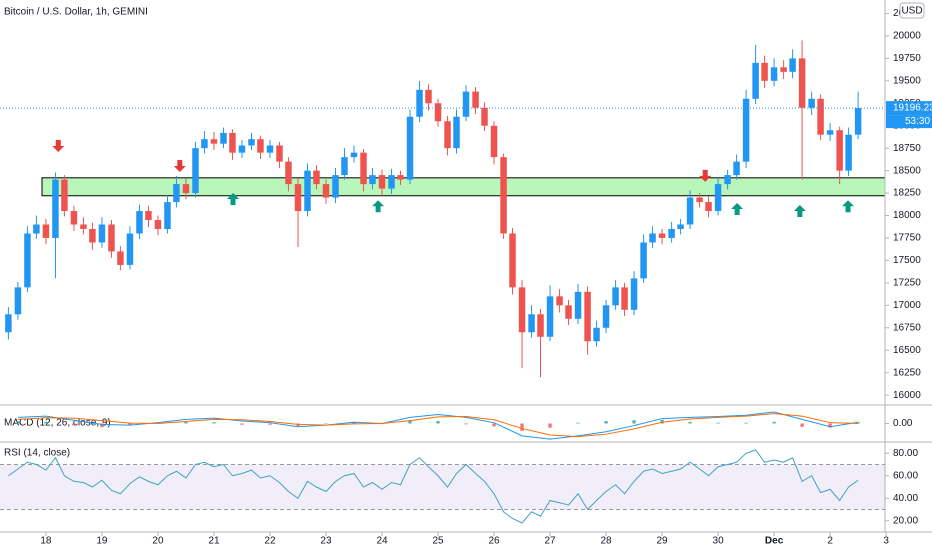 This screenshot has width=932, height=550. What do you see at coordinates (909, 108) in the screenshot?
I see `last-price-box` at bounding box center [909, 108].